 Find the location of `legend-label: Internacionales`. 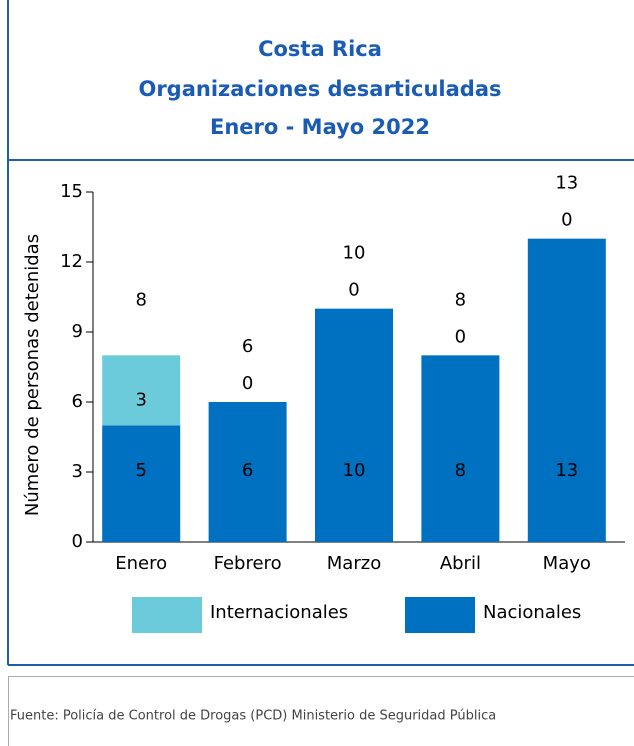

legend-label: Internacionales is located at coordinates (279, 612).